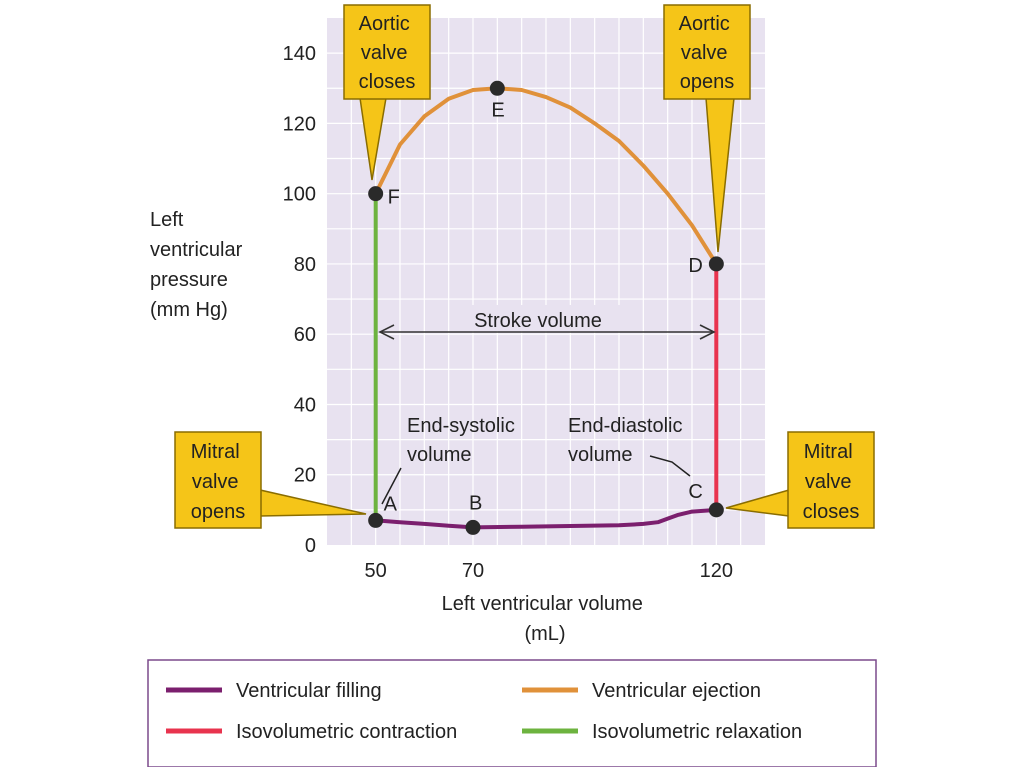  I want to click on svg-text:Aortic valve o: Aortic valve opens, so click(707, 53).